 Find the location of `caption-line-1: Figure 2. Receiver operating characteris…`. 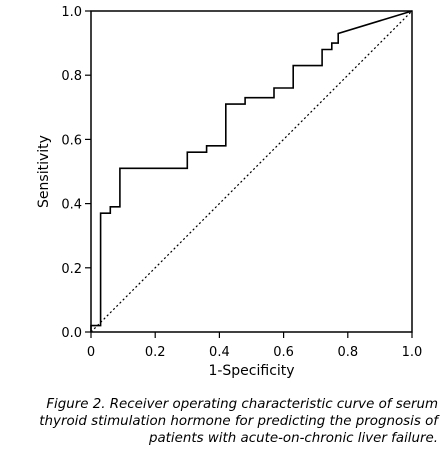

caption-line-1: Figure 2. Receiver operating characteris… is located at coordinates (242, 404).